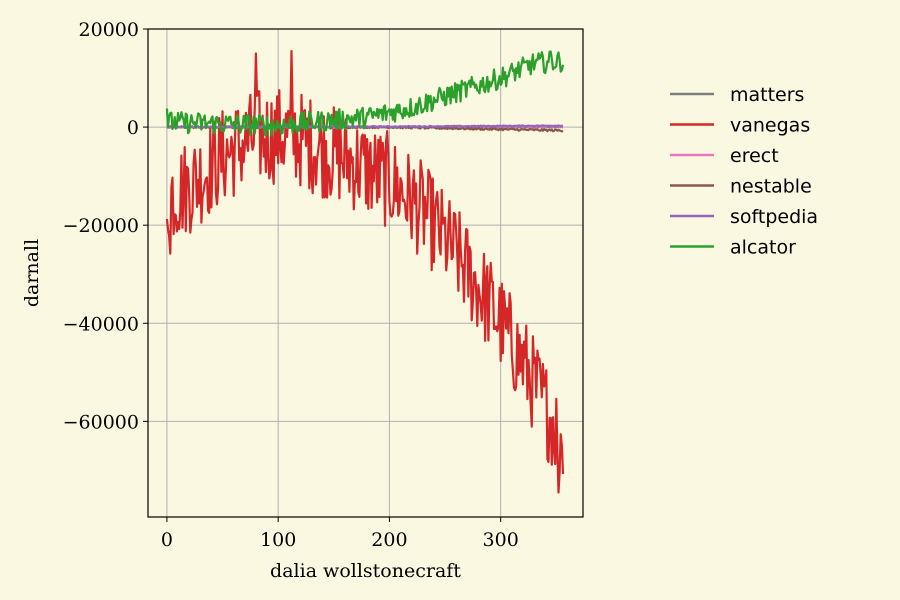 The width and height of the screenshot is (900, 600). Describe the element at coordinates (32, 273) in the screenshot. I see `y-axis-label: darnall` at that location.